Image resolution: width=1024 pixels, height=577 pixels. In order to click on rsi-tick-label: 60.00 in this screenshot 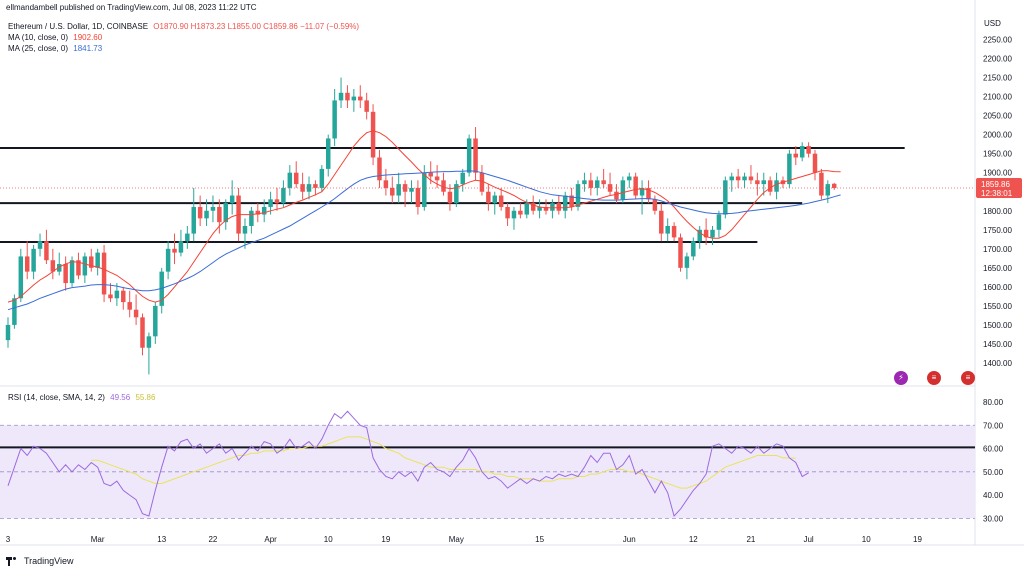, I will do `click(993, 449)`.